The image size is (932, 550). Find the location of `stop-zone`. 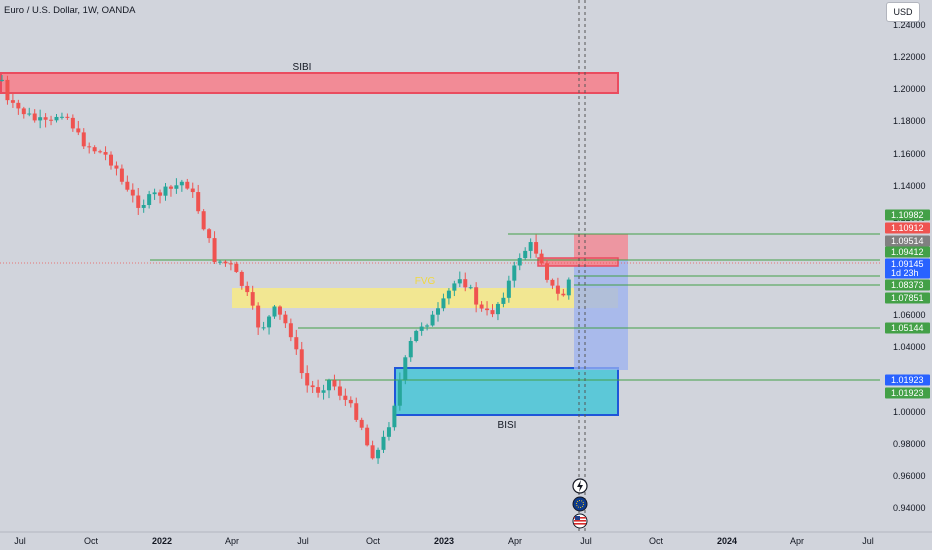

stop-zone is located at coordinates (601, 315).